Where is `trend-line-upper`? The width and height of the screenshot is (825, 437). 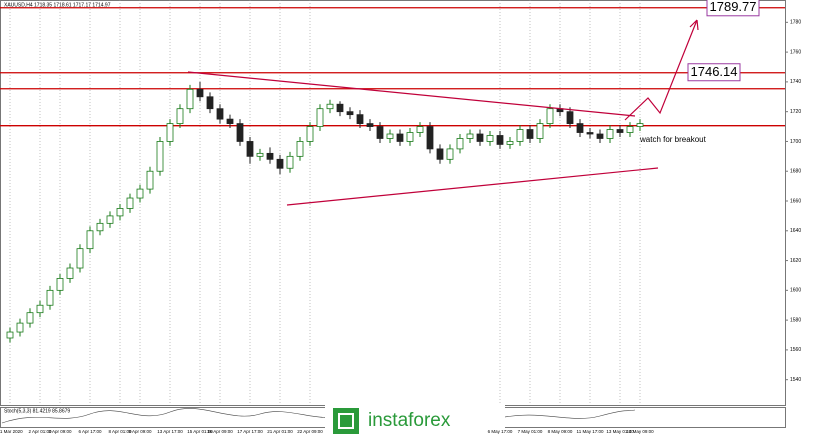
trend-line-upper is located at coordinates (411, 94).